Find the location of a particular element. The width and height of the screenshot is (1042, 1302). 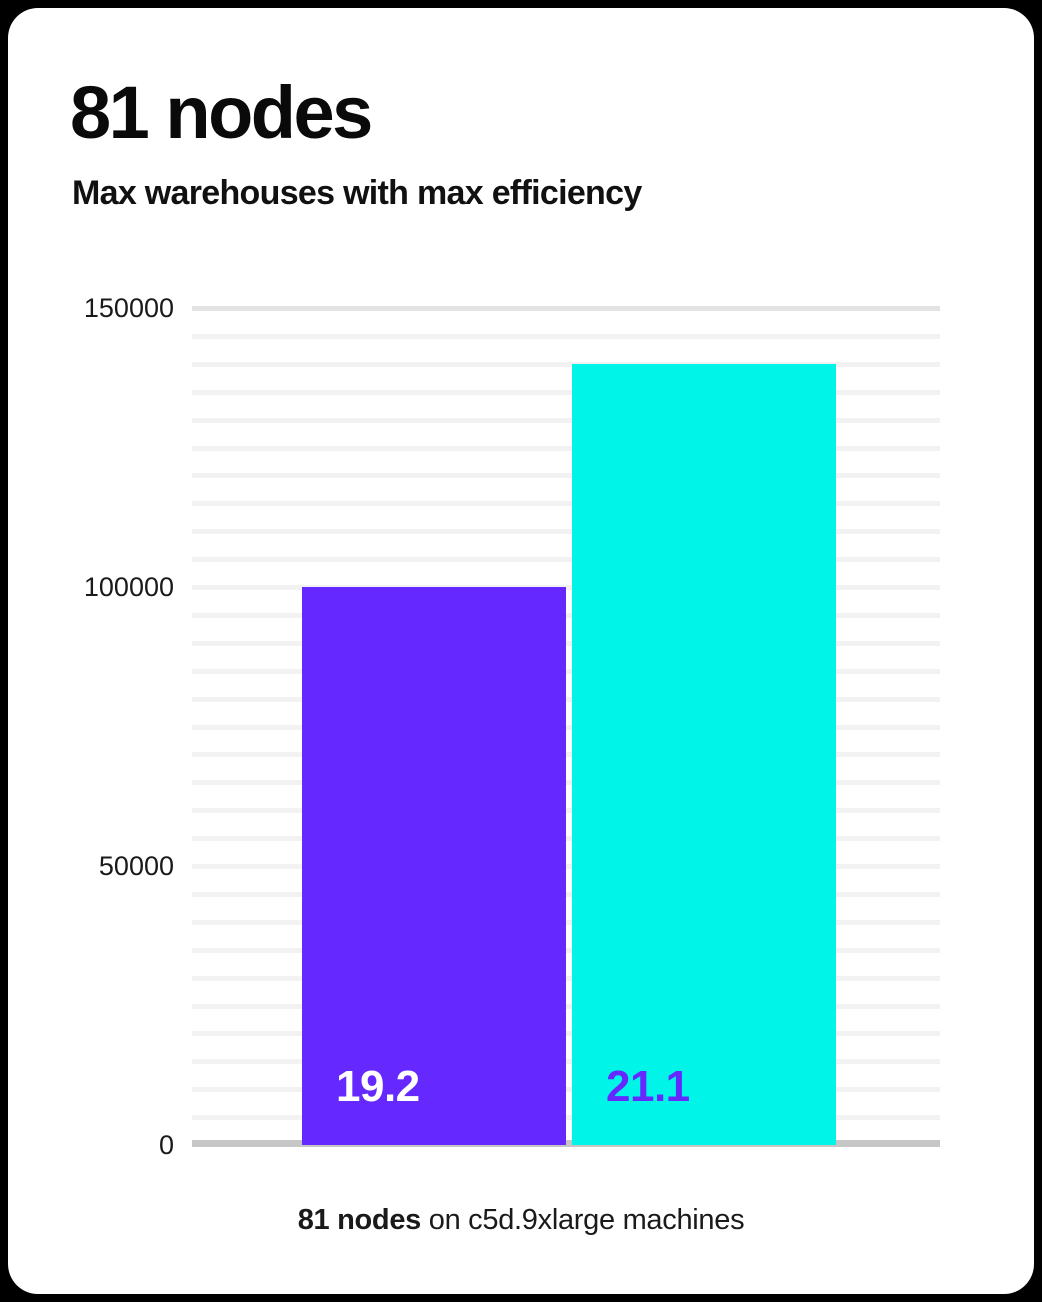

chart-caption: 81 nodes on c5d.9xlarge machines is located at coordinates (521, 1220).